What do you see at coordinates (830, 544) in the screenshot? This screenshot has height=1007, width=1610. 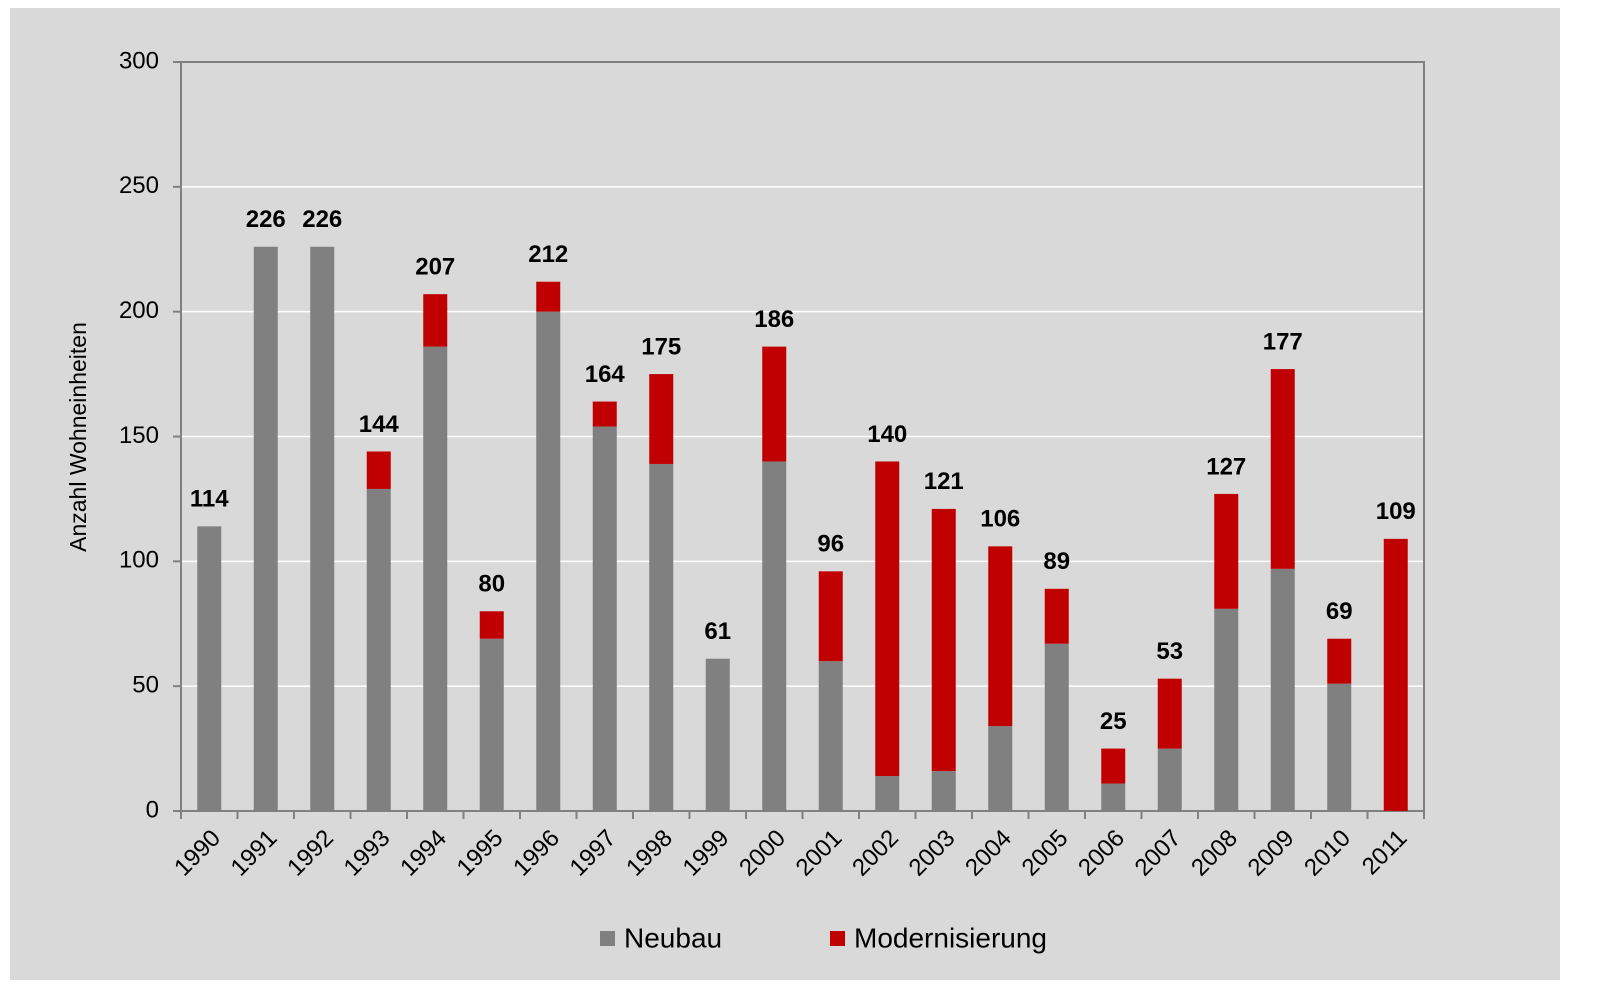 I see `data-label: 96` at bounding box center [830, 544].